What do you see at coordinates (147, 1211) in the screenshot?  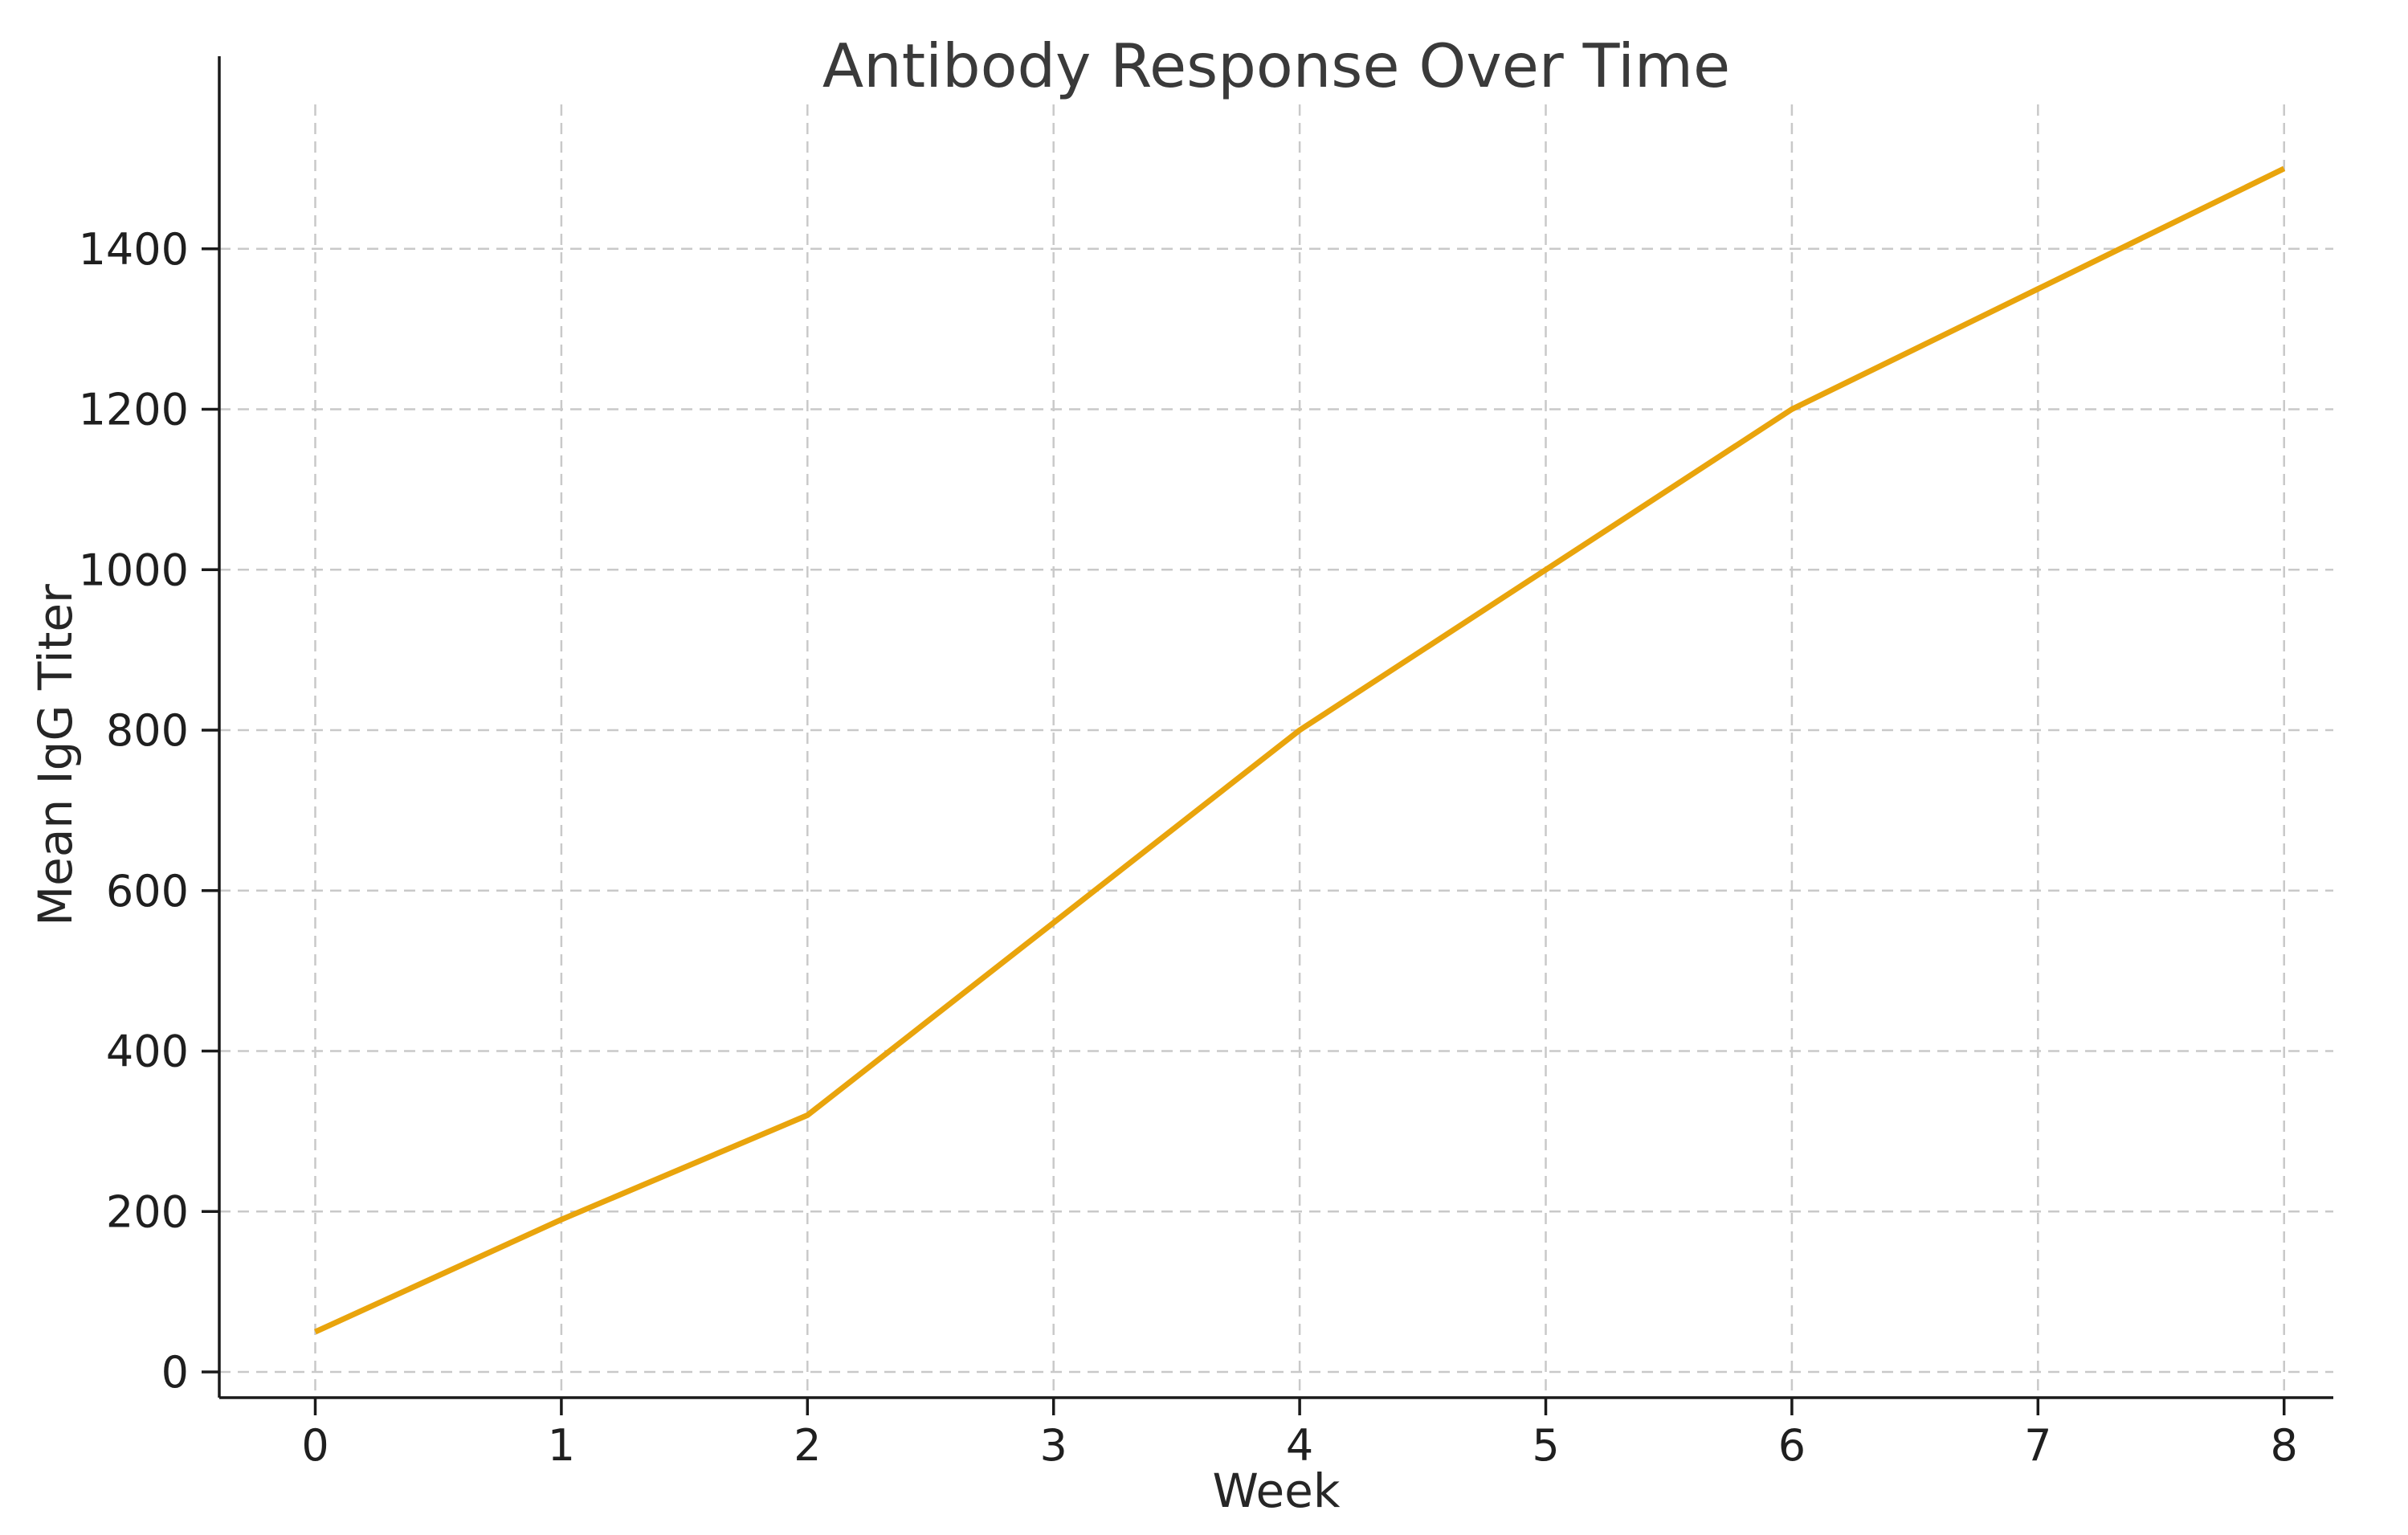 I see `y-tick-label: 200` at bounding box center [147, 1211].